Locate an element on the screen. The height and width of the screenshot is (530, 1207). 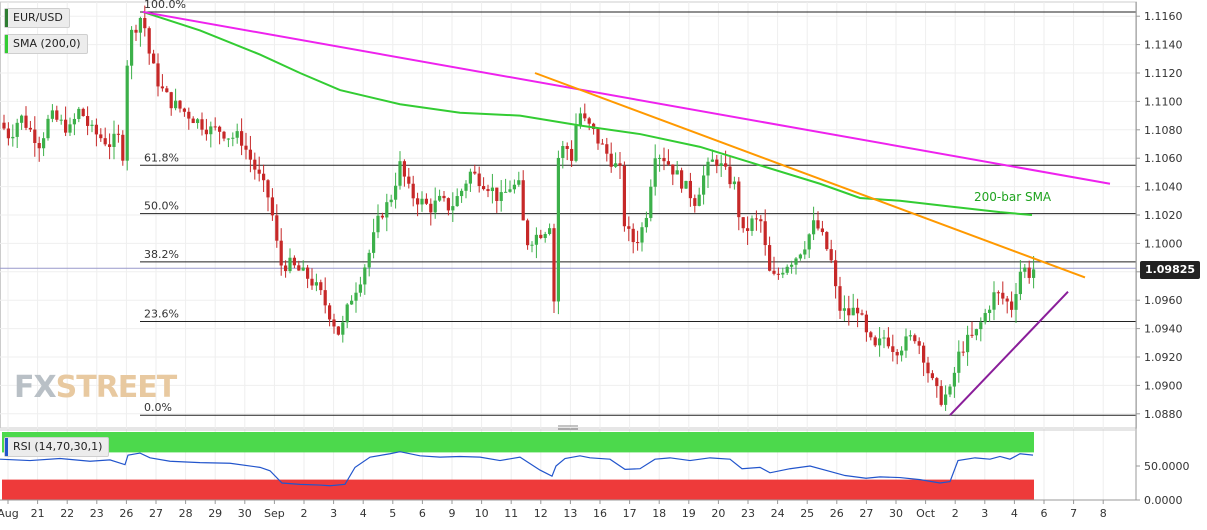
price-tick-label: 1.1060 is located at coordinates (1163, 158).